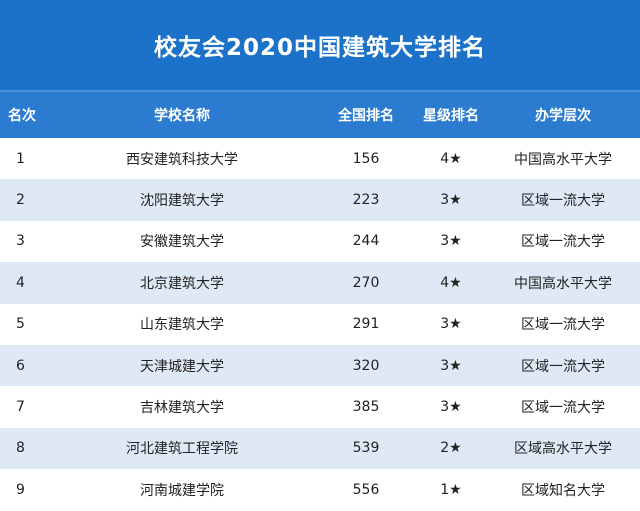 This screenshot has height=511, width=640. What do you see at coordinates (20, 365) in the screenshot?
I see `cell-rank: 6` at bounding box center [20, 365].